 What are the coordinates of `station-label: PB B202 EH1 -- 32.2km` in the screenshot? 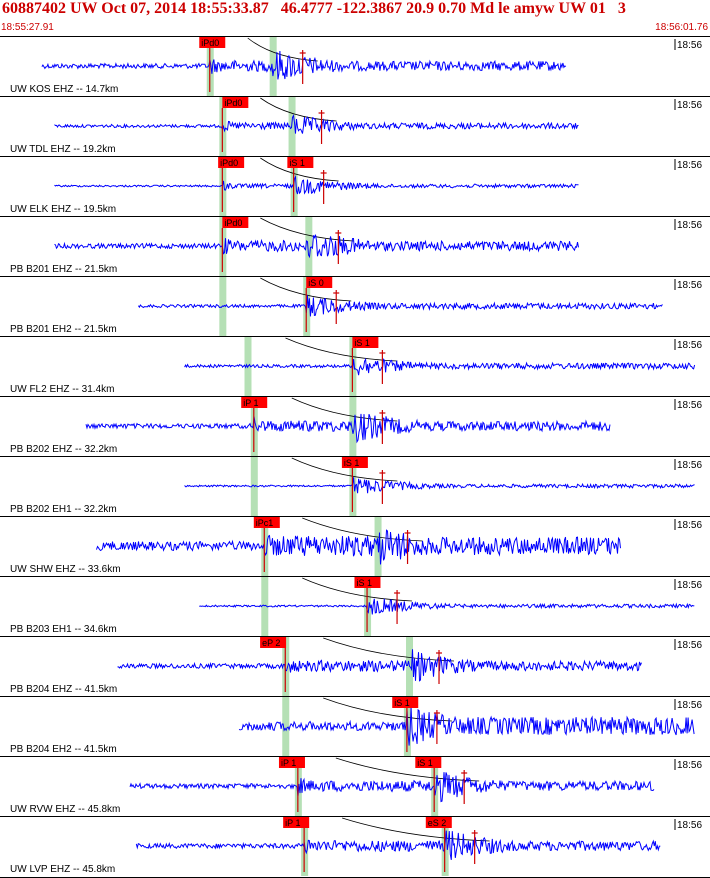 It's located at (63, 509).